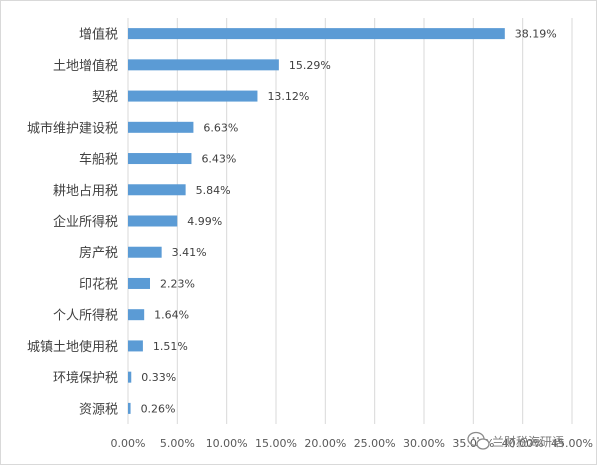  I want to click on value-label: 38.19%, so click(536, 34).